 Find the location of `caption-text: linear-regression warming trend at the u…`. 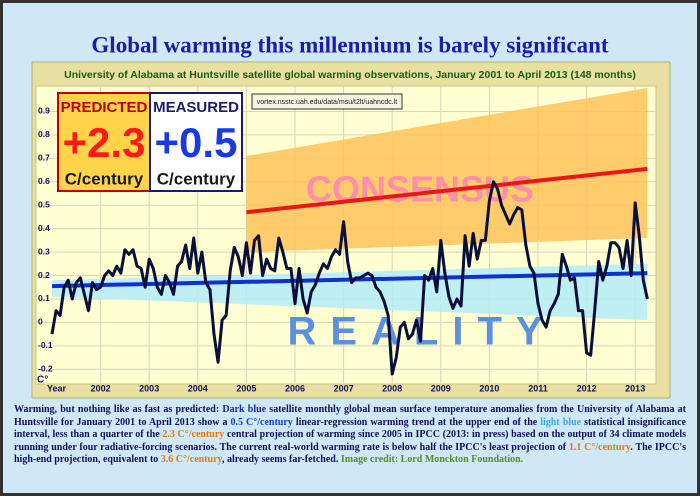

caption-text: linear-regression warming trend at the u… is located at coordinates (416, 422).